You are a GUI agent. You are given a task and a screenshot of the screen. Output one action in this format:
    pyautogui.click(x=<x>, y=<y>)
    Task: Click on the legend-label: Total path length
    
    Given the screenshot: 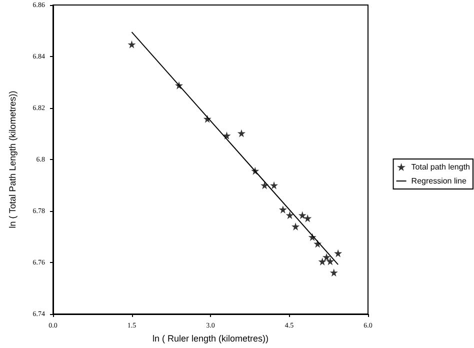 What is the action you would take?
    pyautogui.click(x=440, y=167)
    